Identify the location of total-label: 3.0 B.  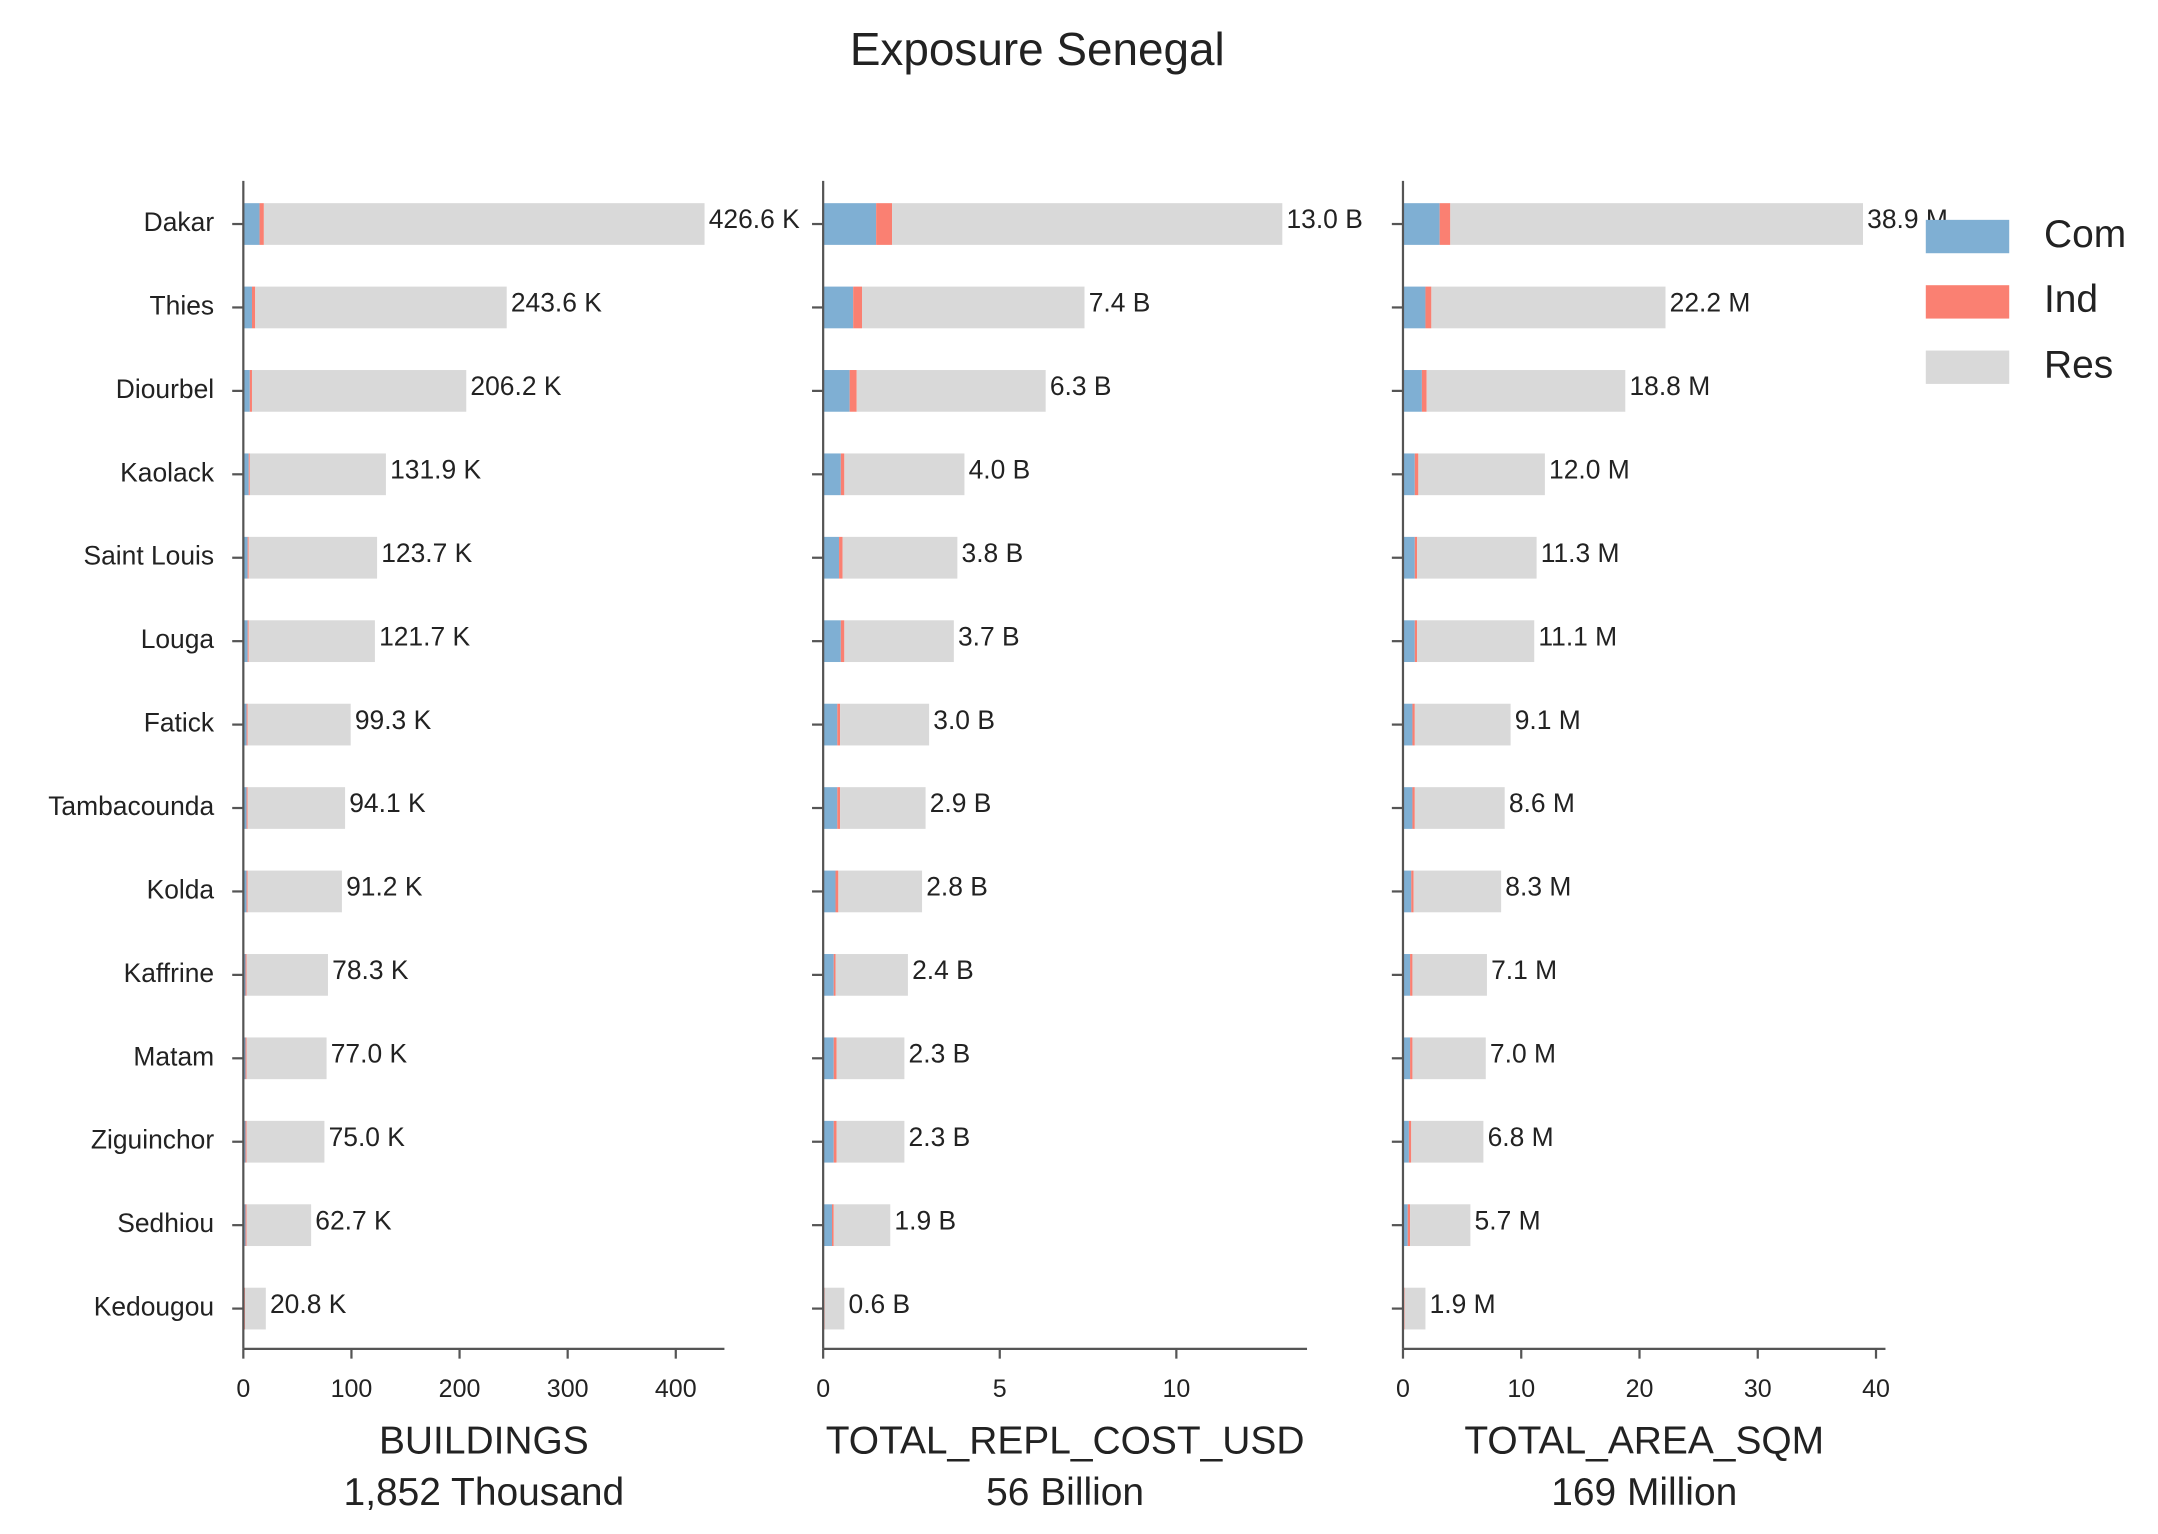
(964, 720).